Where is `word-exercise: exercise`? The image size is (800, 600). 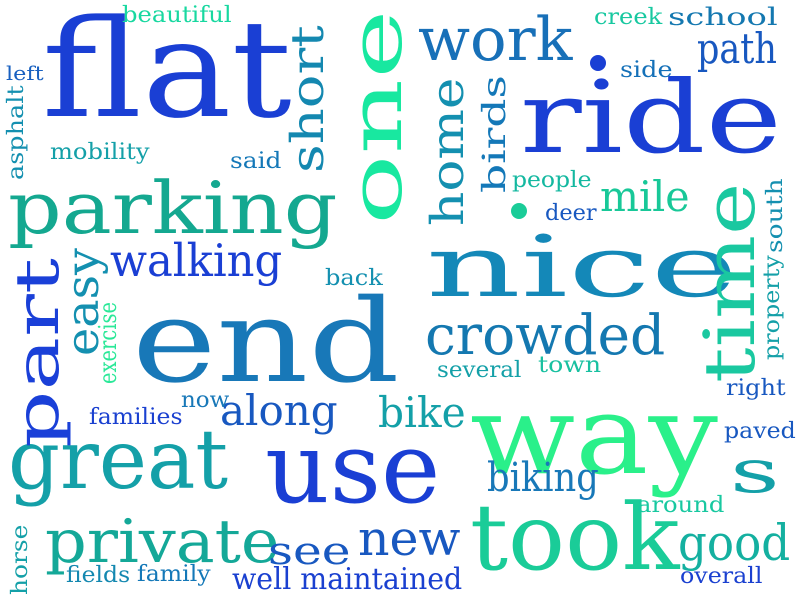 word-exercise: exercise is located at coordinates (108, 342).